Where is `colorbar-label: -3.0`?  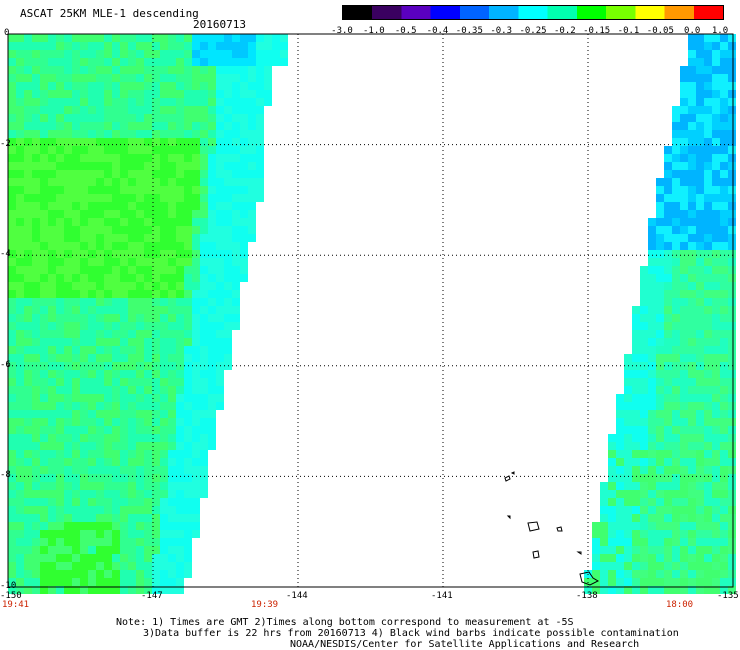 colorbar-label: -3.0 is located at coordinates (342, 31).